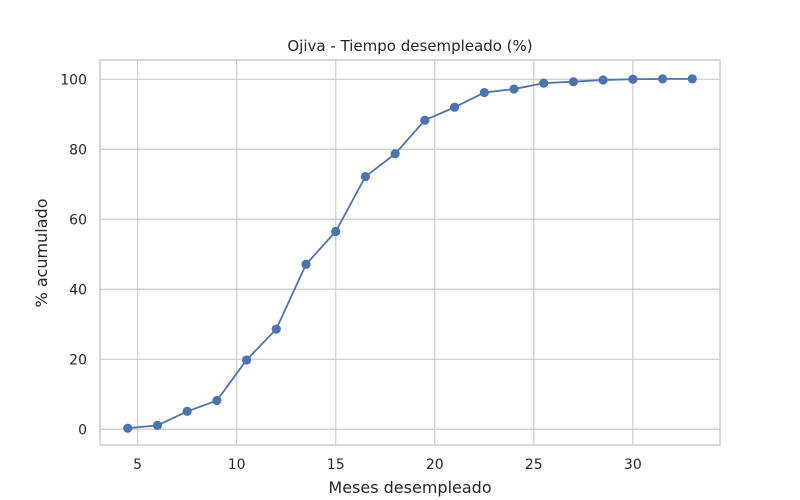 The height and width of the screenshot is (500, 800). What do you see at coordinates (137, 465) in the screenshot?
I see `x-tick-label: 5` at bounding box center [137, 465].